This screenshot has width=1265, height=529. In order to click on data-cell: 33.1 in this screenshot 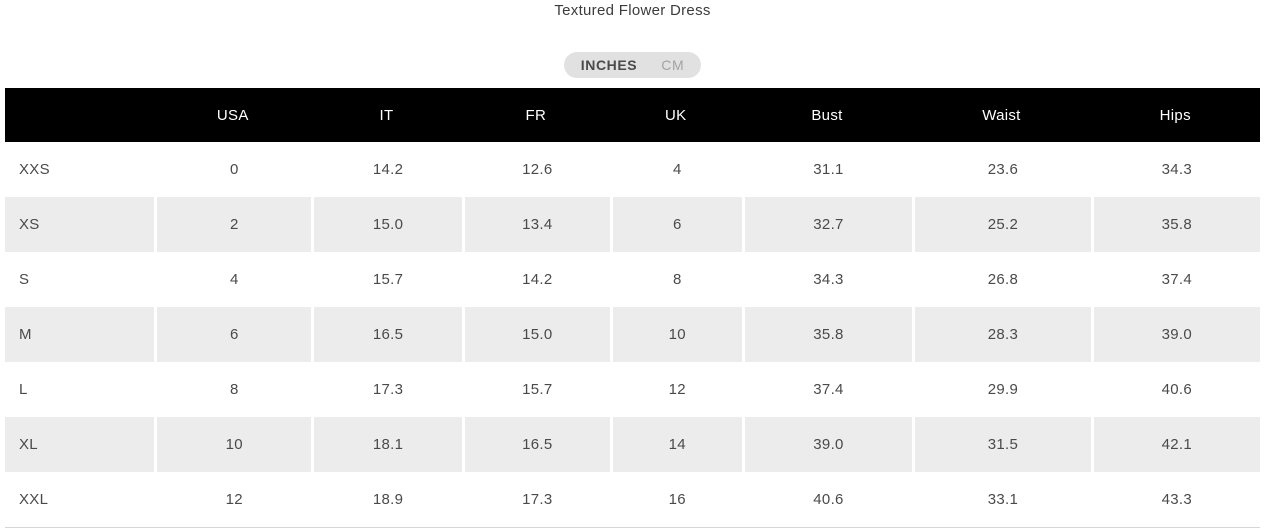, I will do `click(1001, 499)`.